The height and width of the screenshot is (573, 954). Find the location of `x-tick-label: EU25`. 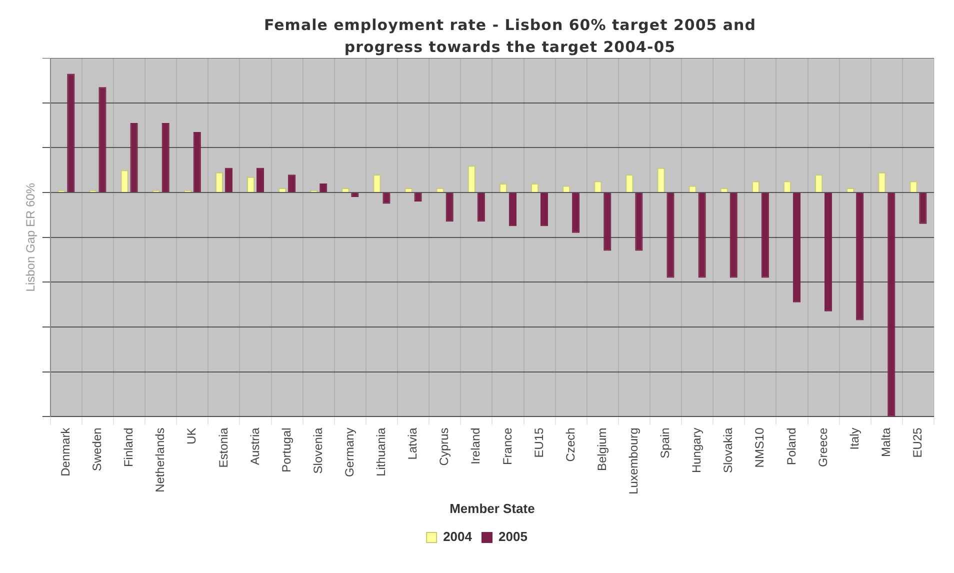

x-tick-label: EU25 is located at coordinates (917, 442).